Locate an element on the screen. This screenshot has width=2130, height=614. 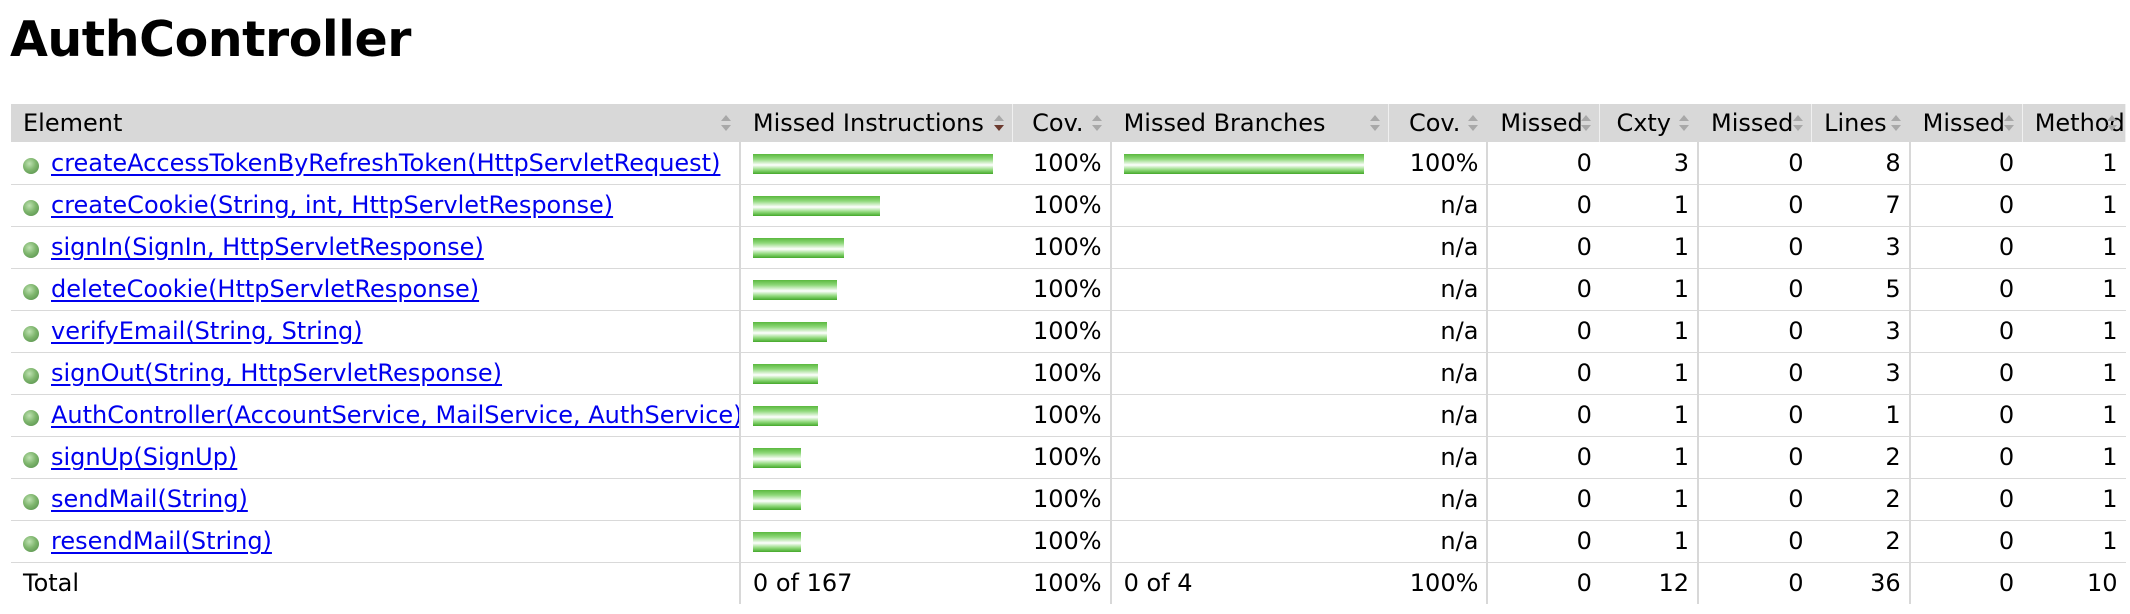
header-label: Missed Instructions is located at coordinates (868, 123).